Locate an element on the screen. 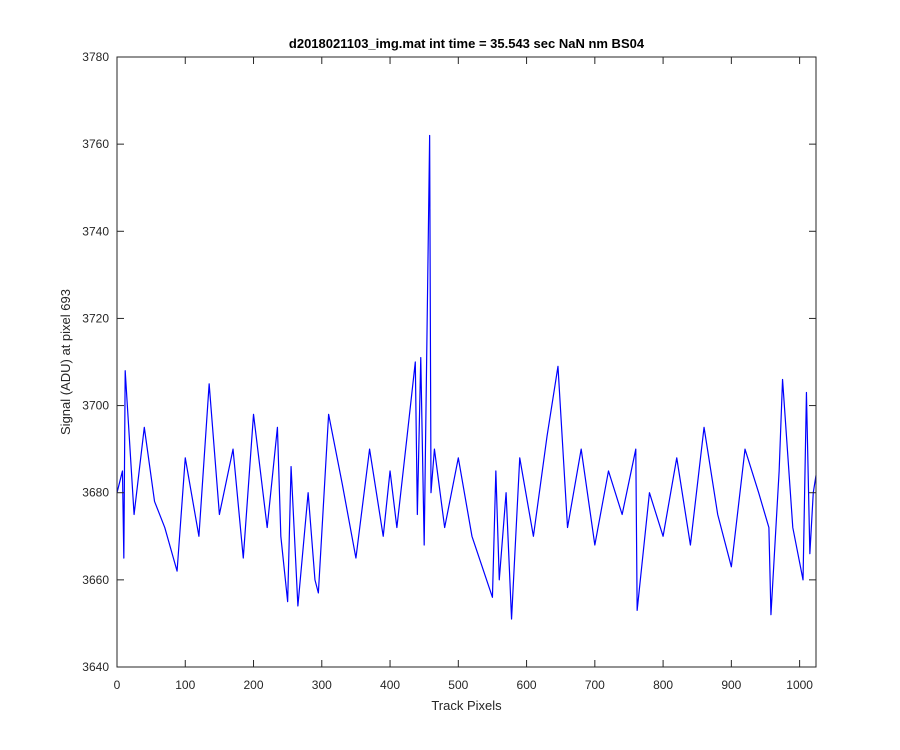  x-tick-label: 600 is located at coordinates (527, 685).